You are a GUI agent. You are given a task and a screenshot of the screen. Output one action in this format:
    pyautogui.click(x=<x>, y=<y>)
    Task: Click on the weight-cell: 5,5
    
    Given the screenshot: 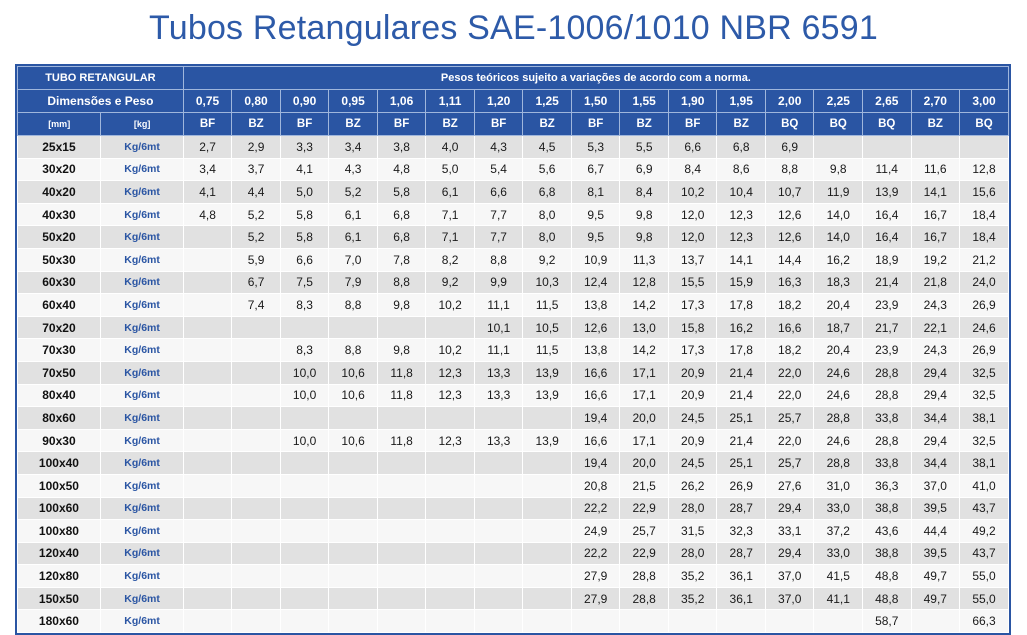 What is the action you would take?
    pyautogui.click(x=644, y=147)
    